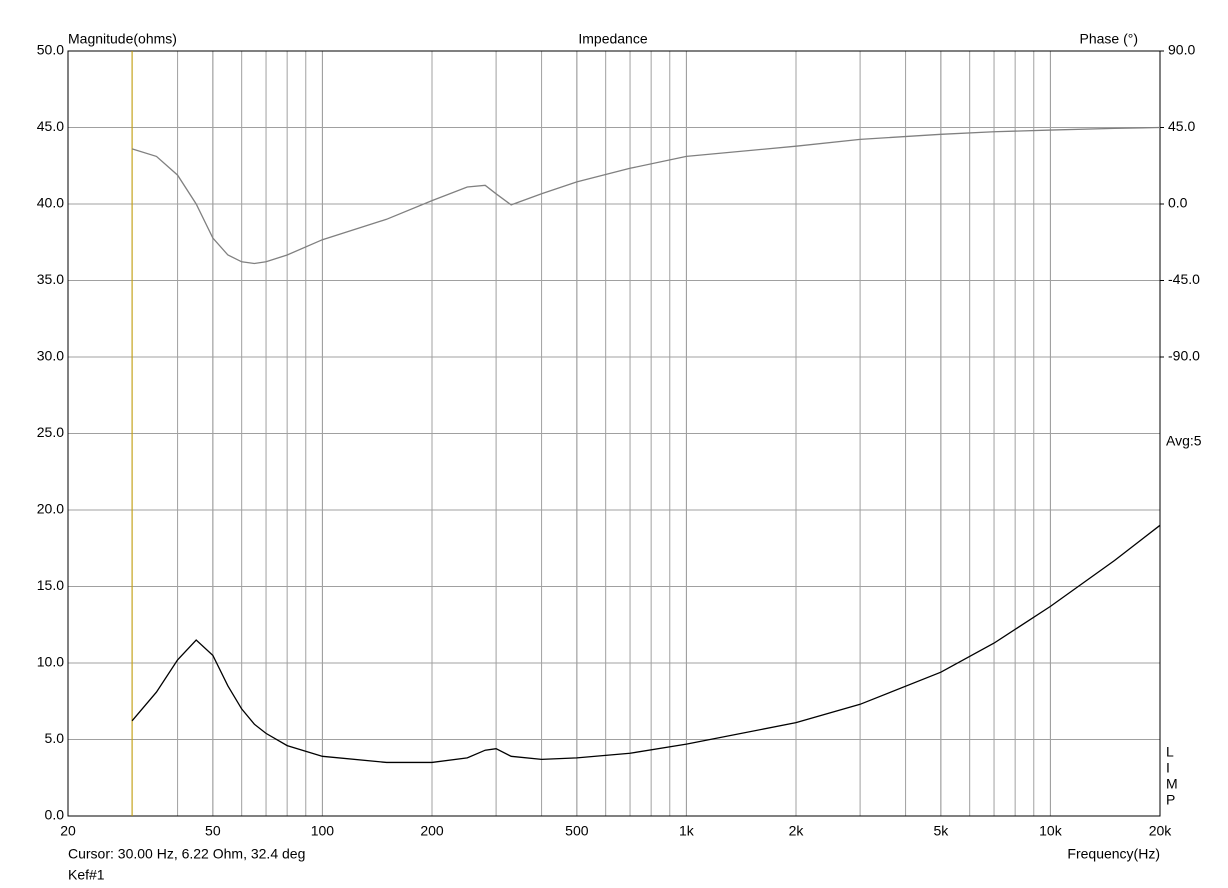 Image resolution: width=1228 pixels, height=888 pixels. What do you see at coordinates (1184, 441) in the screenshot?
I see `annotation: Avg:5` at bounding box center [1184, 441].